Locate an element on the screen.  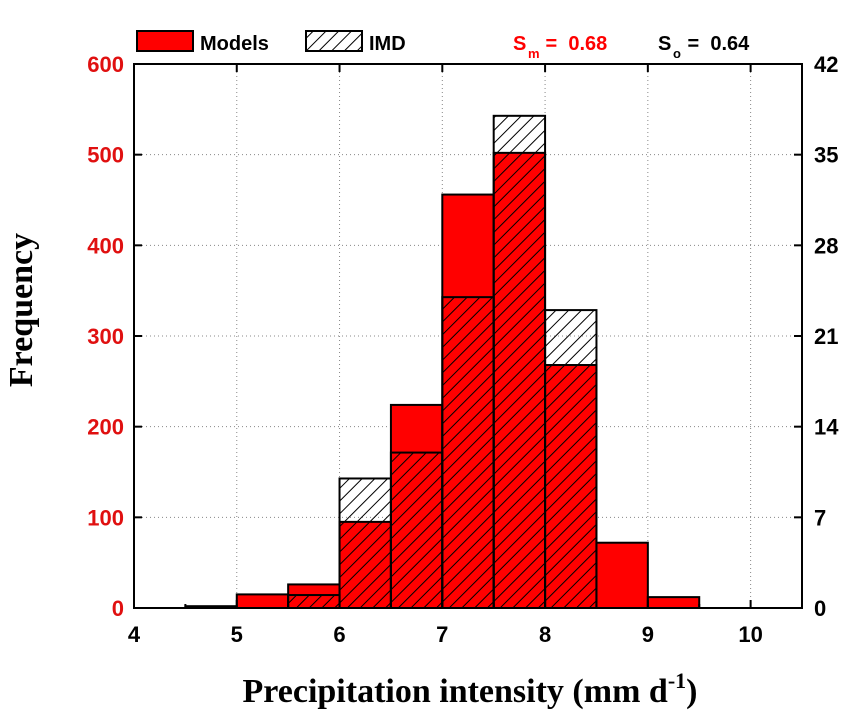
x-axis-title: Precipitation intensity (mm d-1) is located at coordinates (470, 689).